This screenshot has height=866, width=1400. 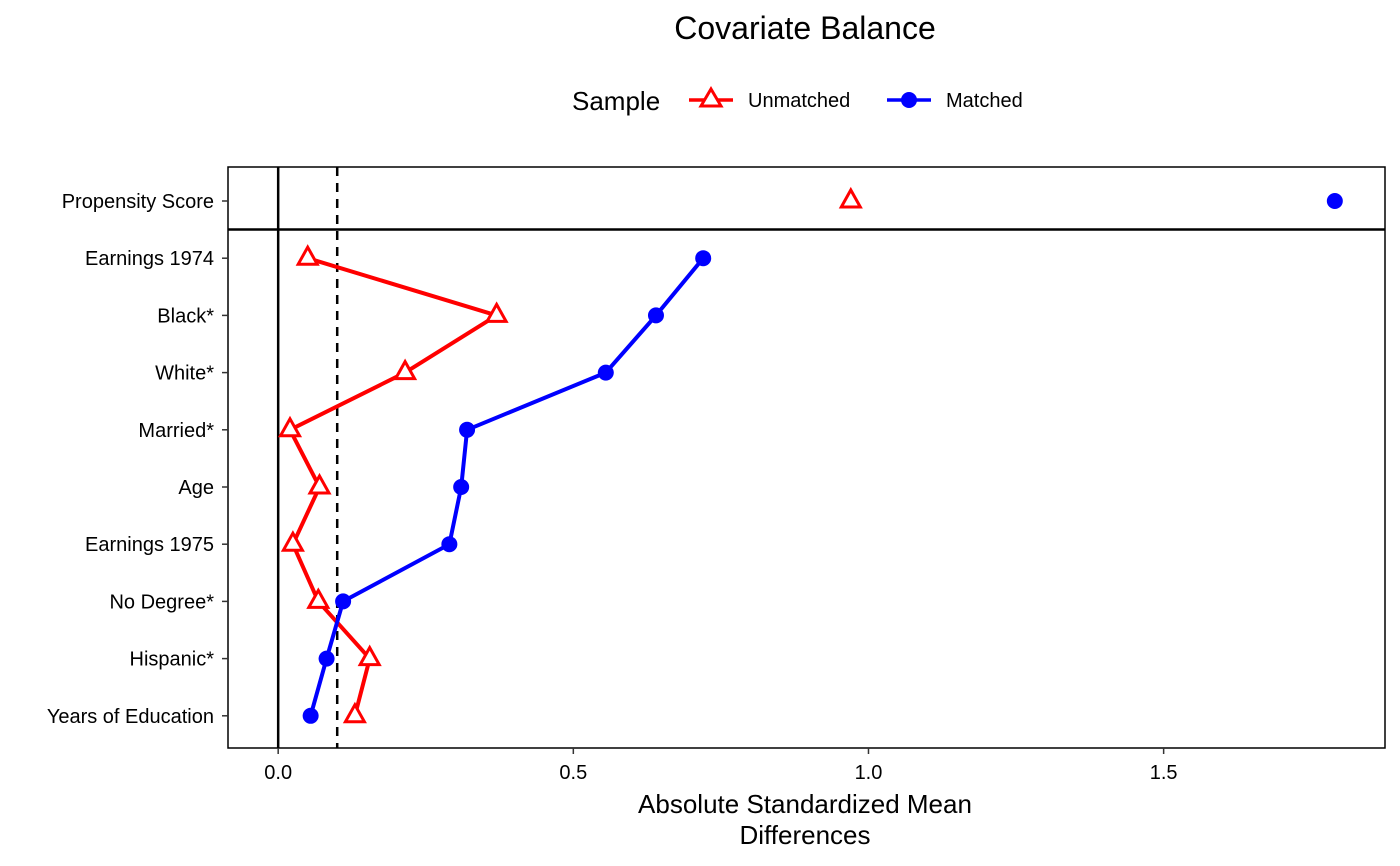 What do you see at coordinates (984, 101) in the screenshot?
I see `legend-label-matched: Matched` at bounding box center [984, 101].